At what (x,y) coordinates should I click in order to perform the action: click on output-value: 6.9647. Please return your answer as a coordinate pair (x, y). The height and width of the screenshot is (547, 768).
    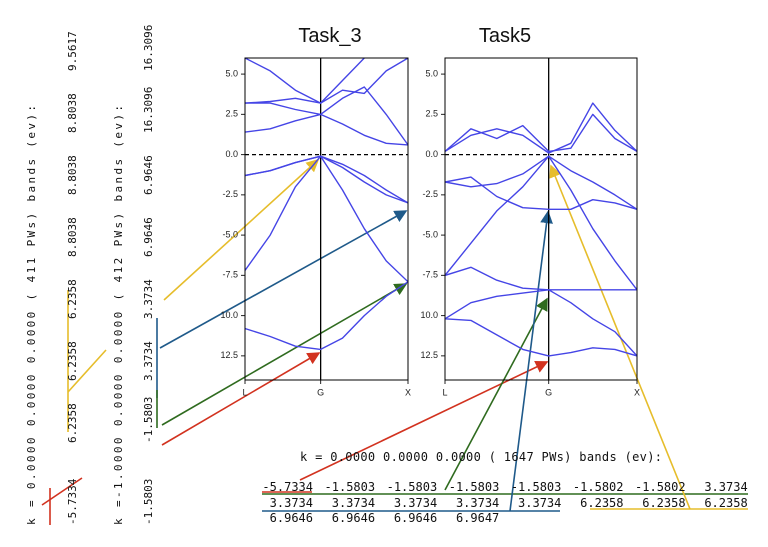
    Looking at the image, I should click on (477, 518).